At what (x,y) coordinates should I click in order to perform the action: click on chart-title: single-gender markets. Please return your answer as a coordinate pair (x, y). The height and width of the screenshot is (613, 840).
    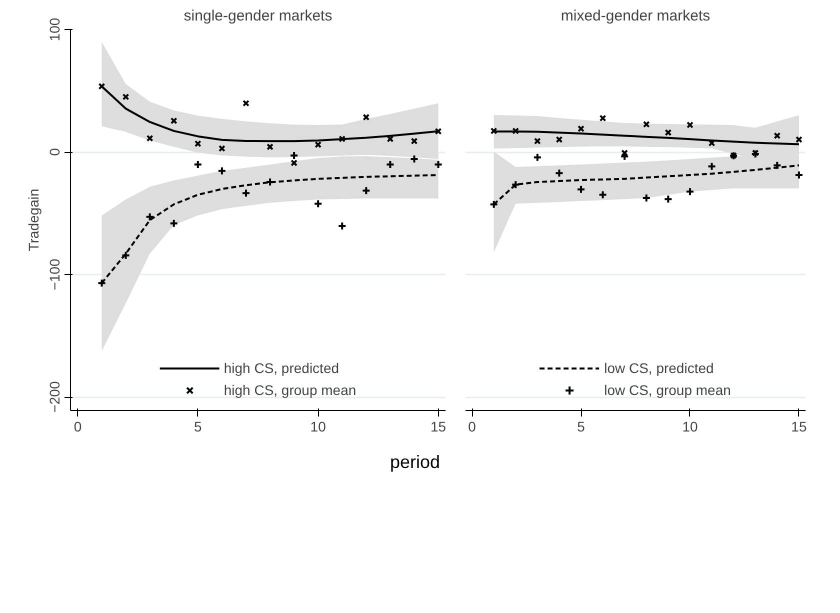
    Looking at the image, I should click on (258, 16).